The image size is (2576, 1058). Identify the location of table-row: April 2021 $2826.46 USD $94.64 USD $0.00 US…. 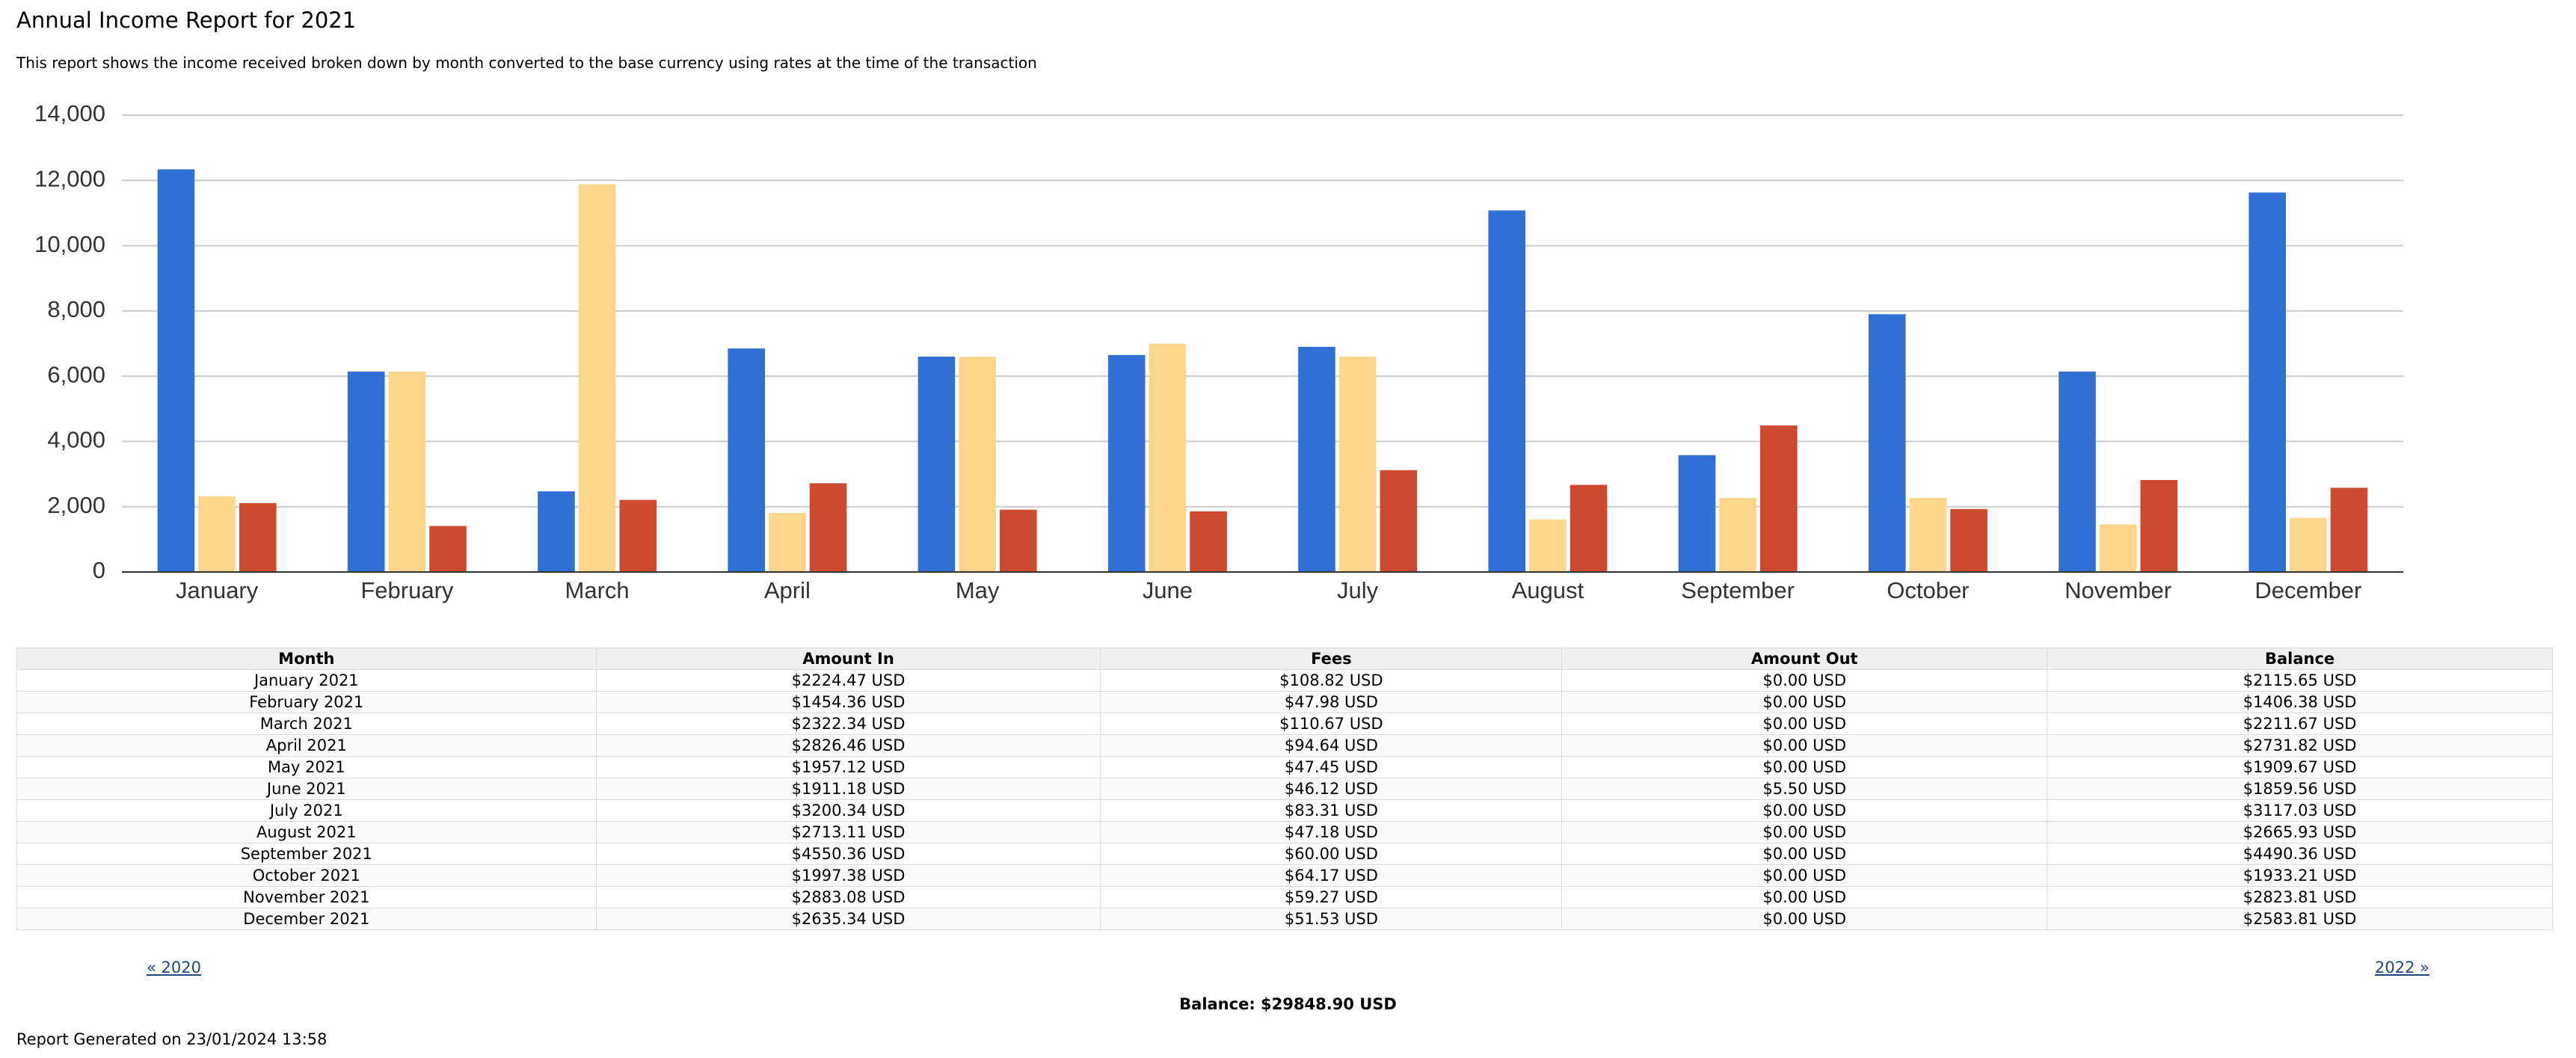
(1284, 745).